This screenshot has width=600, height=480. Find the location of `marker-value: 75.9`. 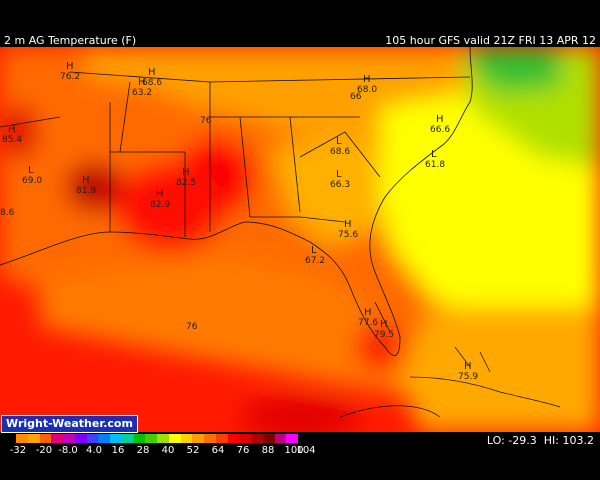

marker-value: 75.9 is located at coordinates (468, 377).